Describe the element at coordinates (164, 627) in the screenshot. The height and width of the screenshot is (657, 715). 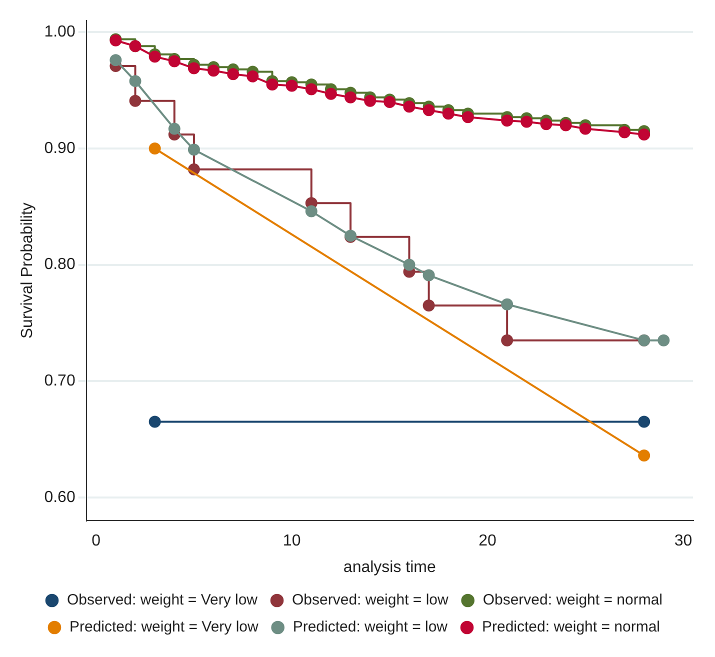
I see `legend-label: Predicted: weight = Very low` at that location.